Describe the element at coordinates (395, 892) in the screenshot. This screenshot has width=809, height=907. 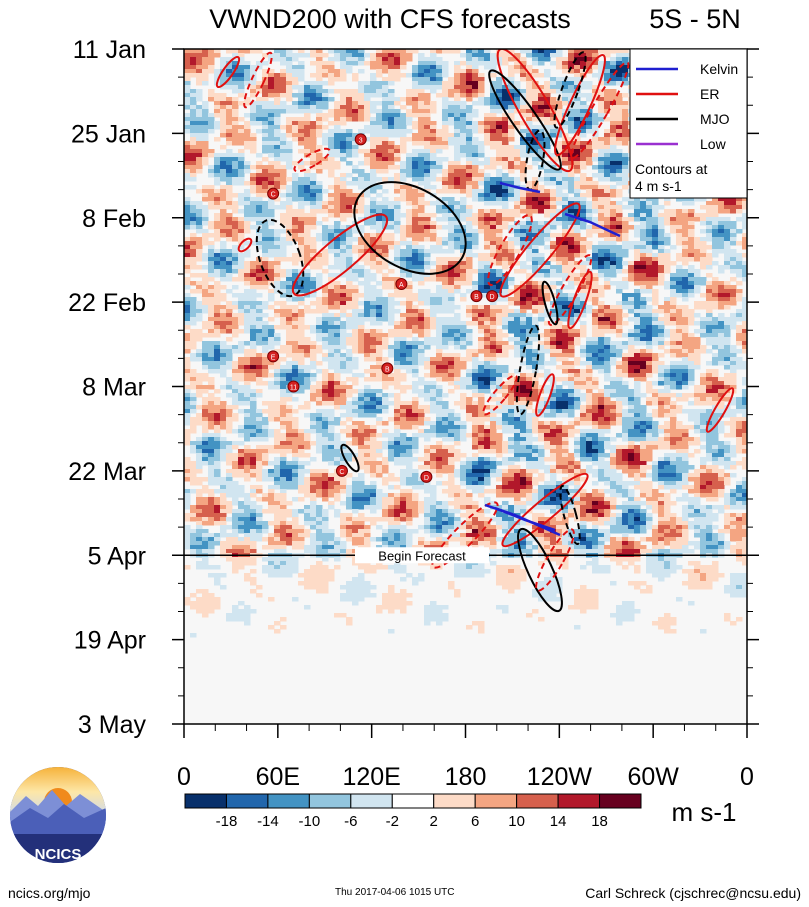
I see `footer-timestamp: Thu 2017-04-06 1015 UTC` at that location.